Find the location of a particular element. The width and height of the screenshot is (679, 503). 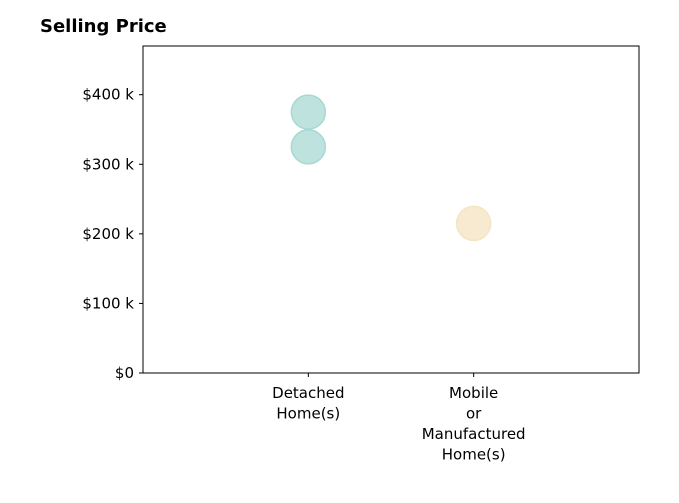

x-tick-label: Mobile or Manufactured Home(s) is located at coordinates (474, 424).